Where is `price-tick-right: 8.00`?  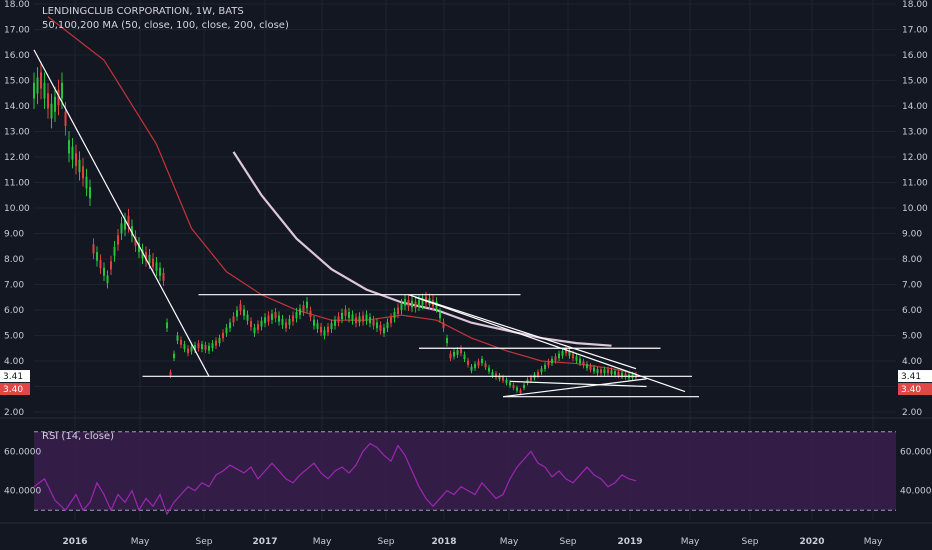
price-tick-right: 8.00 is located at coordinates (912, 260).